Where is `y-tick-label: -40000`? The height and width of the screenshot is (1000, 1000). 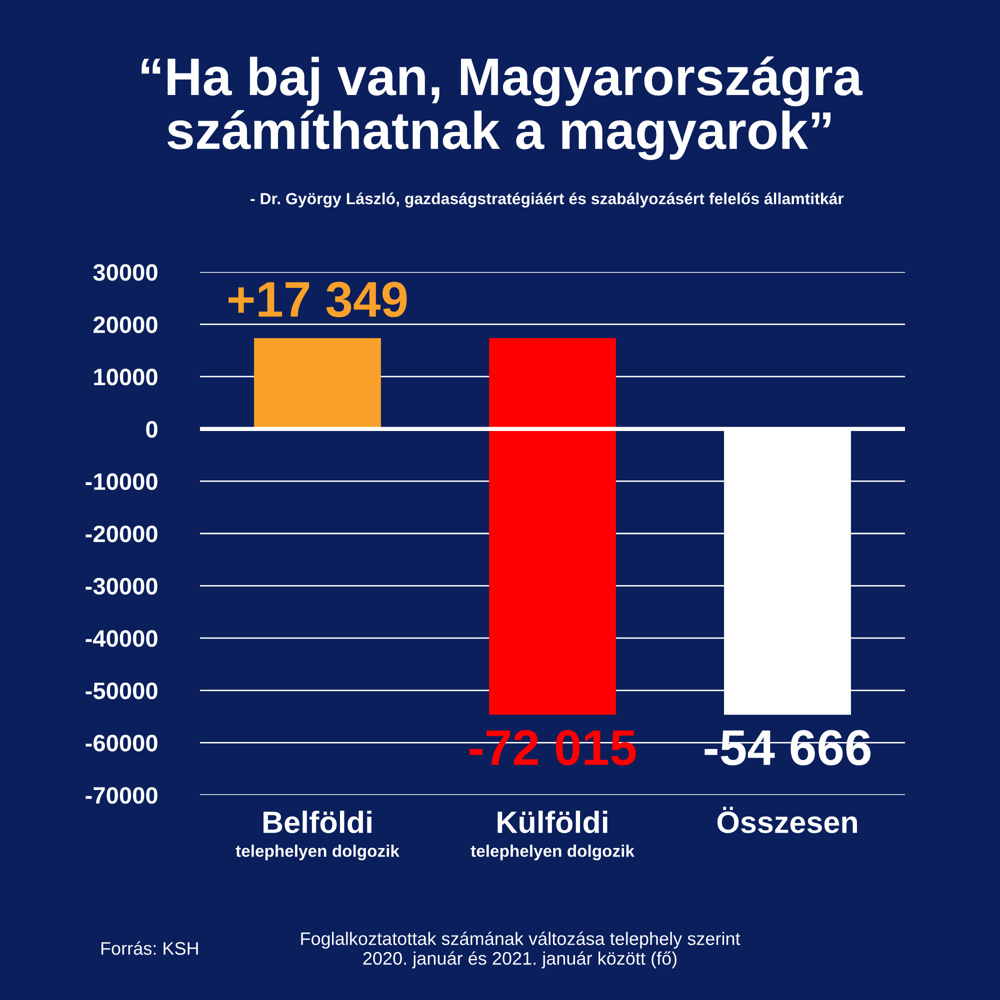
y-tick-label: -40000 is located at coordinates (122, 638).